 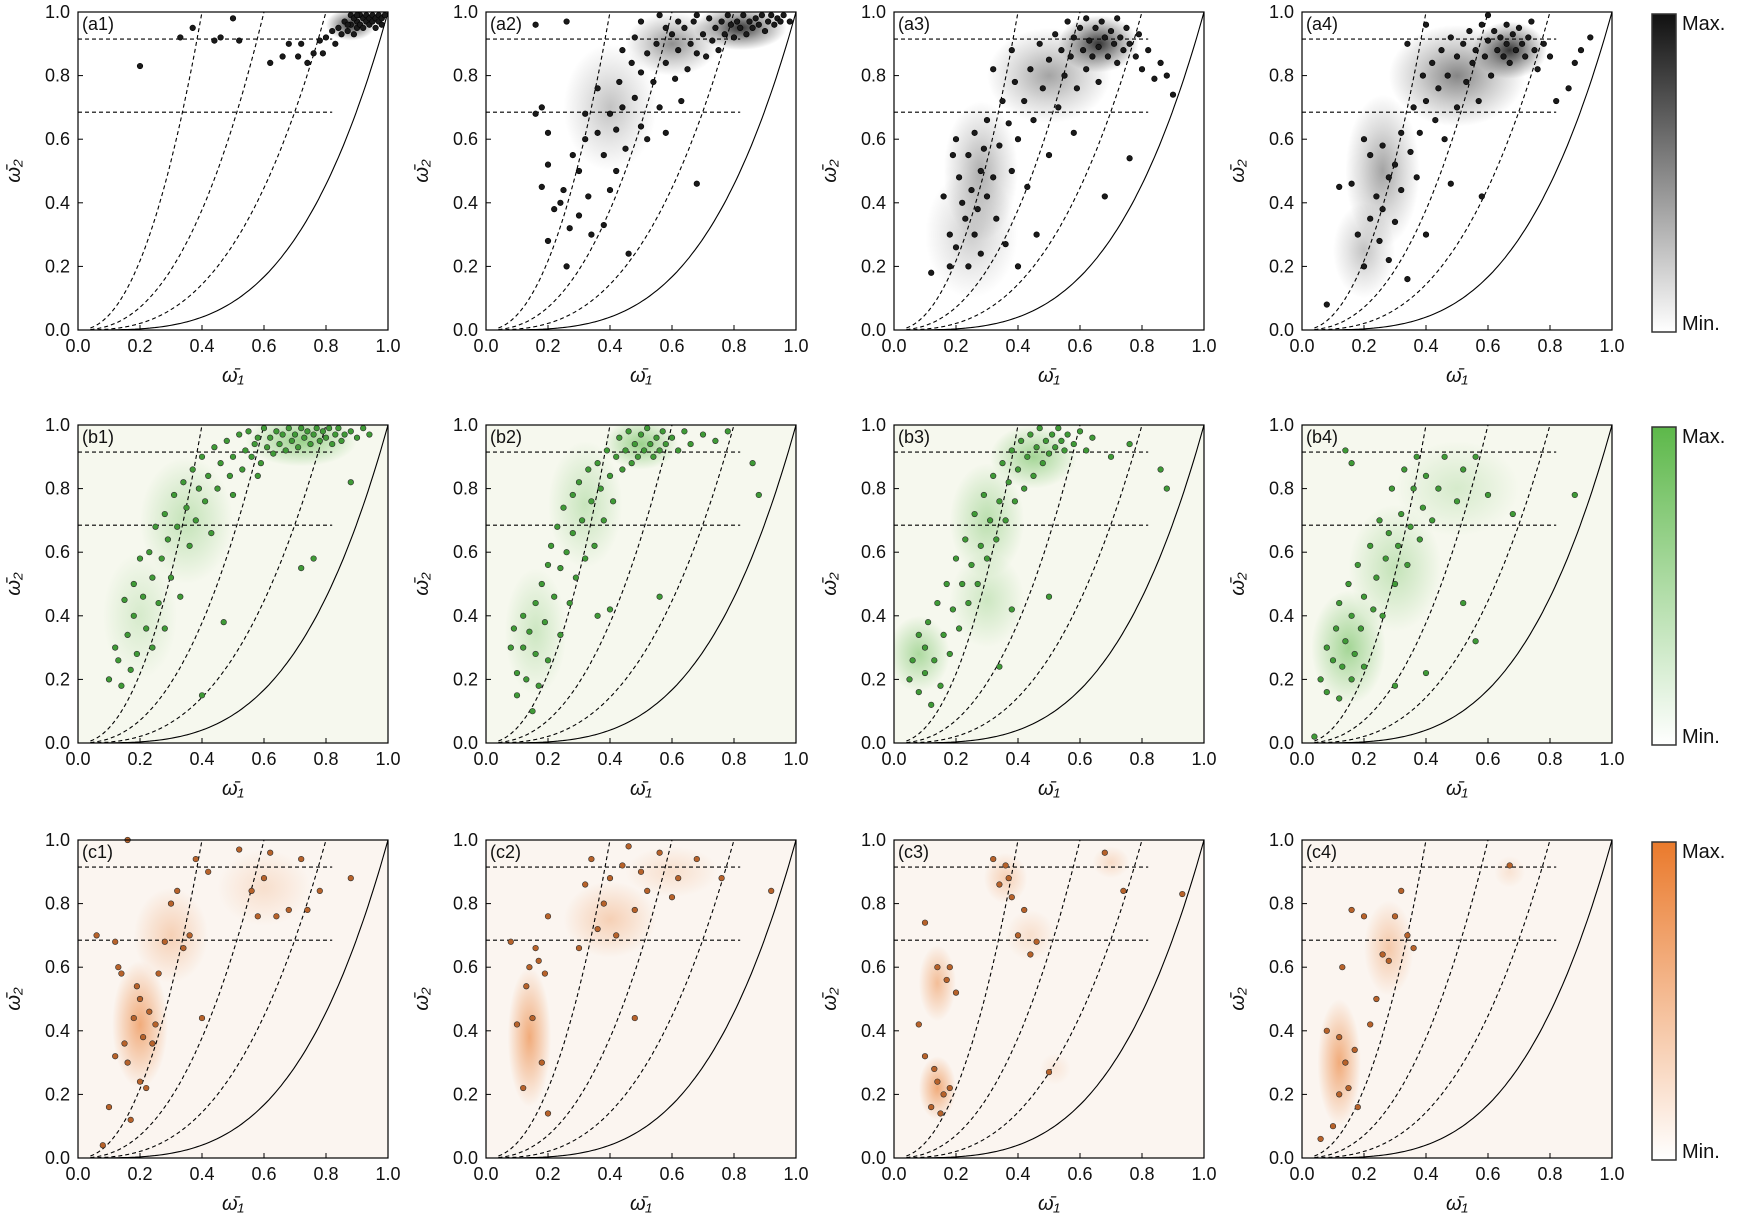 What do you see at coordinates (914, 24) in the screenshot?
I see `panel-label: (a3)` at bounding box center [914, 24].